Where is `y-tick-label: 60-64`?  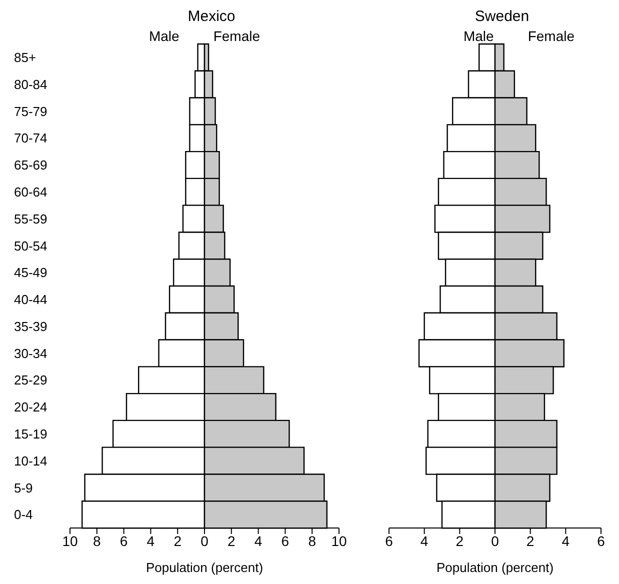
y-tick-label: 60-64 is located at coordinates (31, 192).